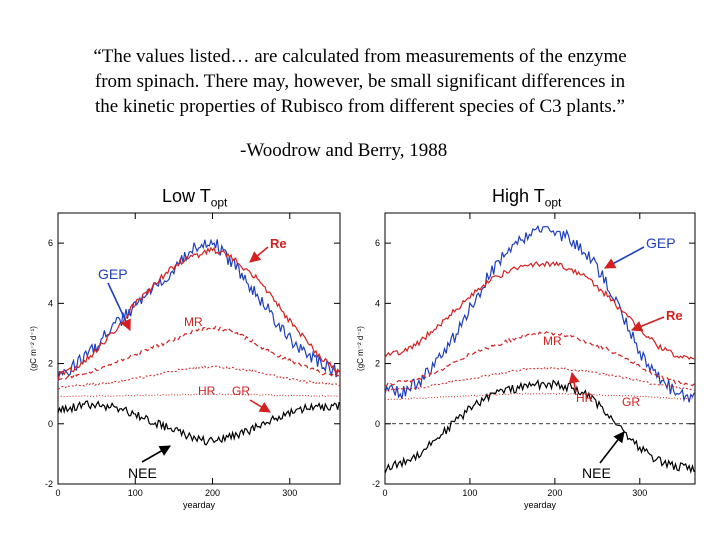 The height and width of the screenshot is (540, 720). I want to click on high-series-hr, so click(539, 396).